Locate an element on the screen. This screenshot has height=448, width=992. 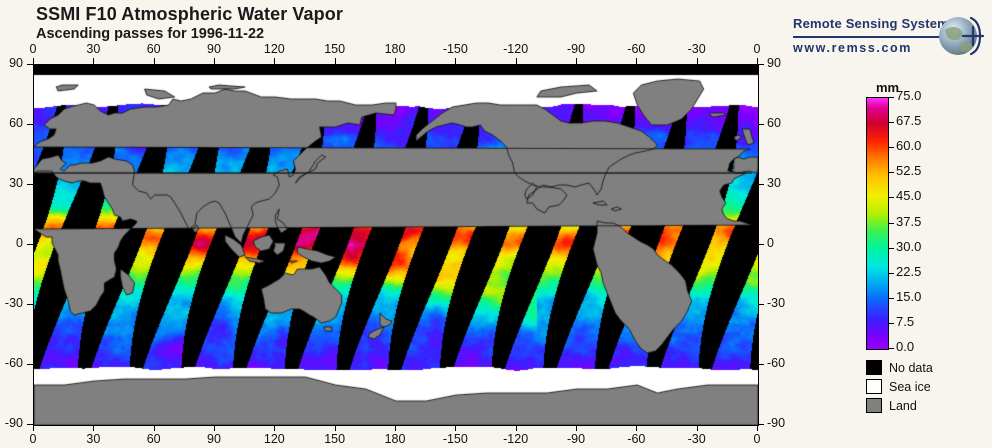
lat-label-left: -60 is located at coordinates (13, 363).